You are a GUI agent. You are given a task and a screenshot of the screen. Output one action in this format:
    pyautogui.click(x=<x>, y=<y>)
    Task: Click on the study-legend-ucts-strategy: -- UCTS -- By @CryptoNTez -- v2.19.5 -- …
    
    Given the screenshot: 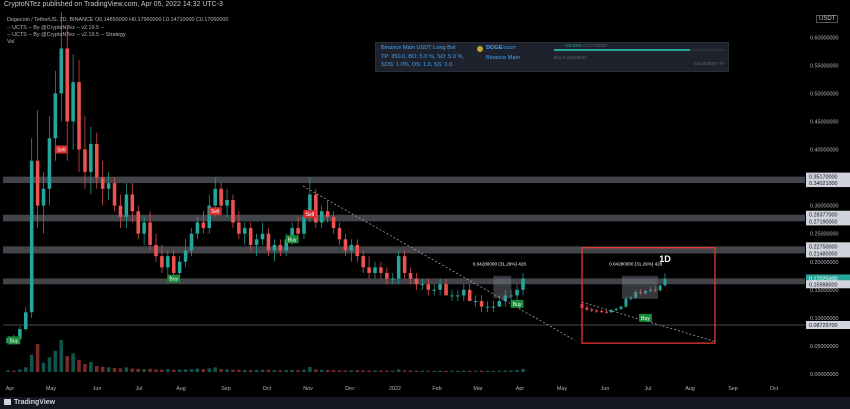 What is the action you would take?
    pyautogui.click(x=66, y=35)
    